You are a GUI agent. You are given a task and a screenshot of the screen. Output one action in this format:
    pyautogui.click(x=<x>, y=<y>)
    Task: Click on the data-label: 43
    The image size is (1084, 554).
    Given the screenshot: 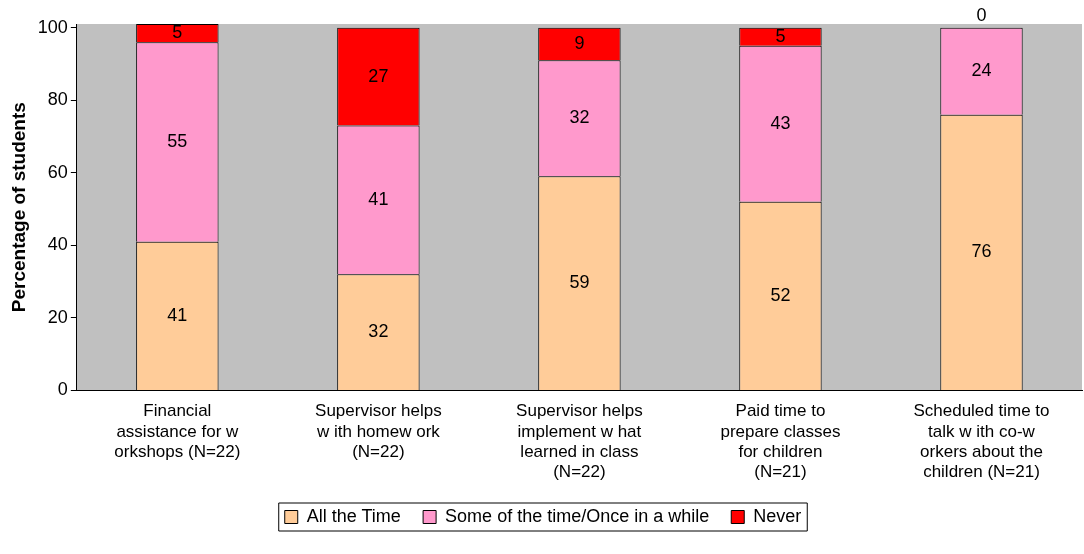 What is the action you would take?
    pyautogui.click(x=780, y=122)
    